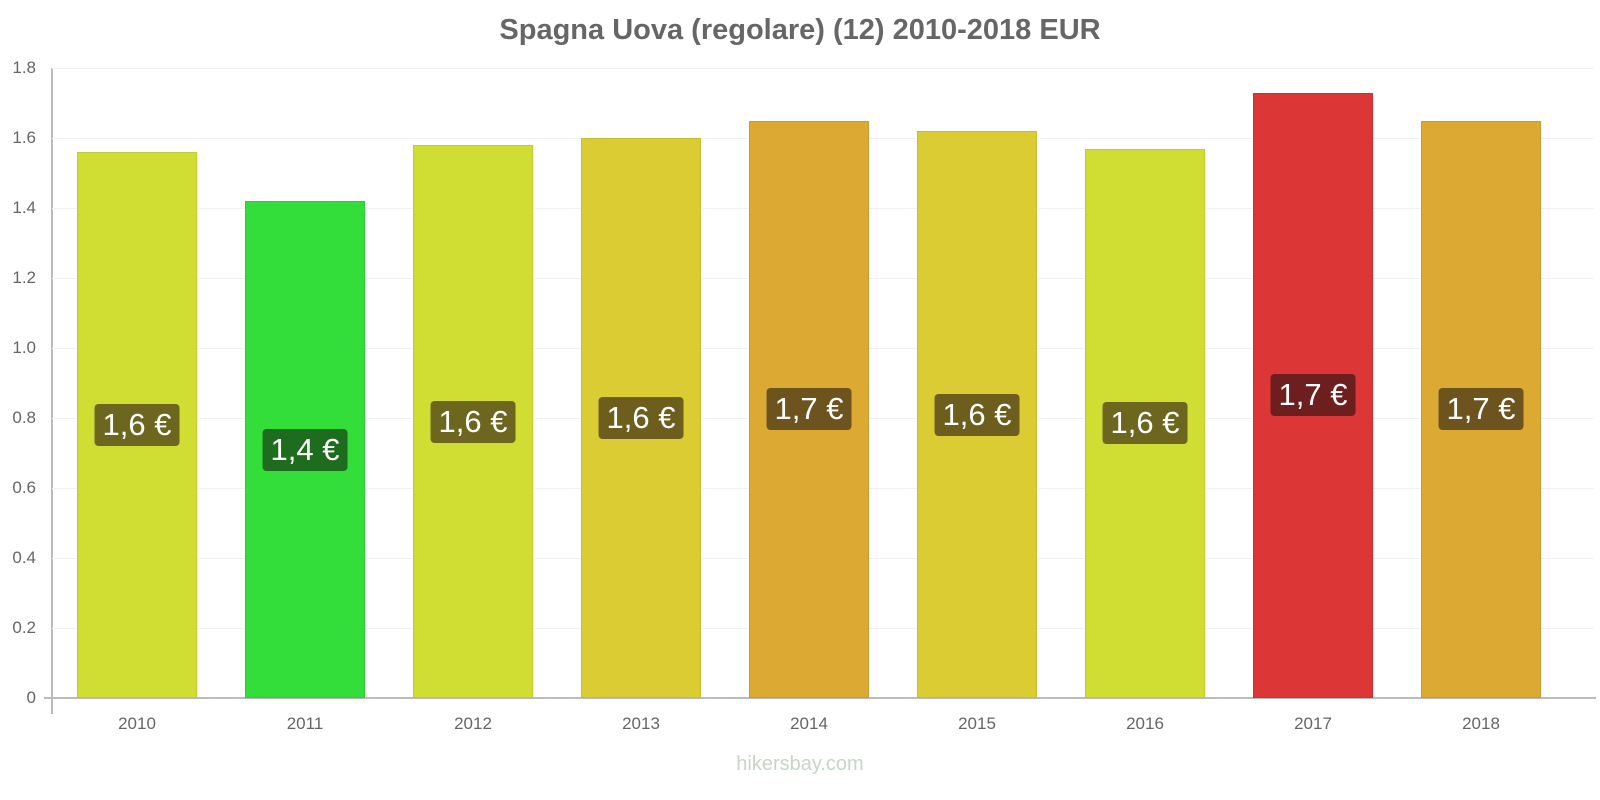  What do you see at coordinates (820, 698) in the screenshot?
I see `x-axis` at bounding box center [820, 698].